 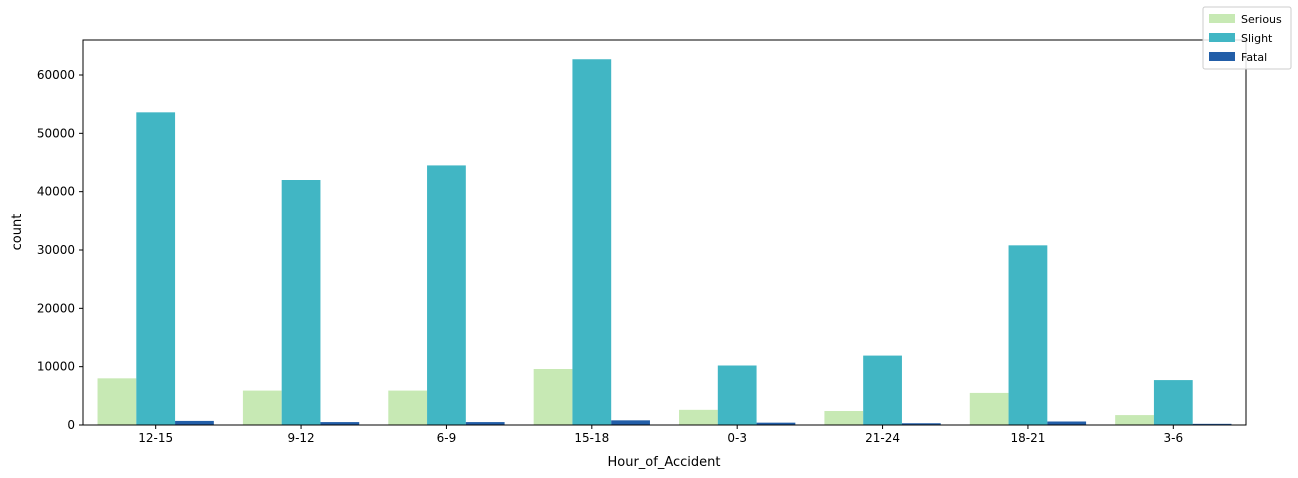 I want to click on y-tick-label: 50000, so click(x=56, y=133).